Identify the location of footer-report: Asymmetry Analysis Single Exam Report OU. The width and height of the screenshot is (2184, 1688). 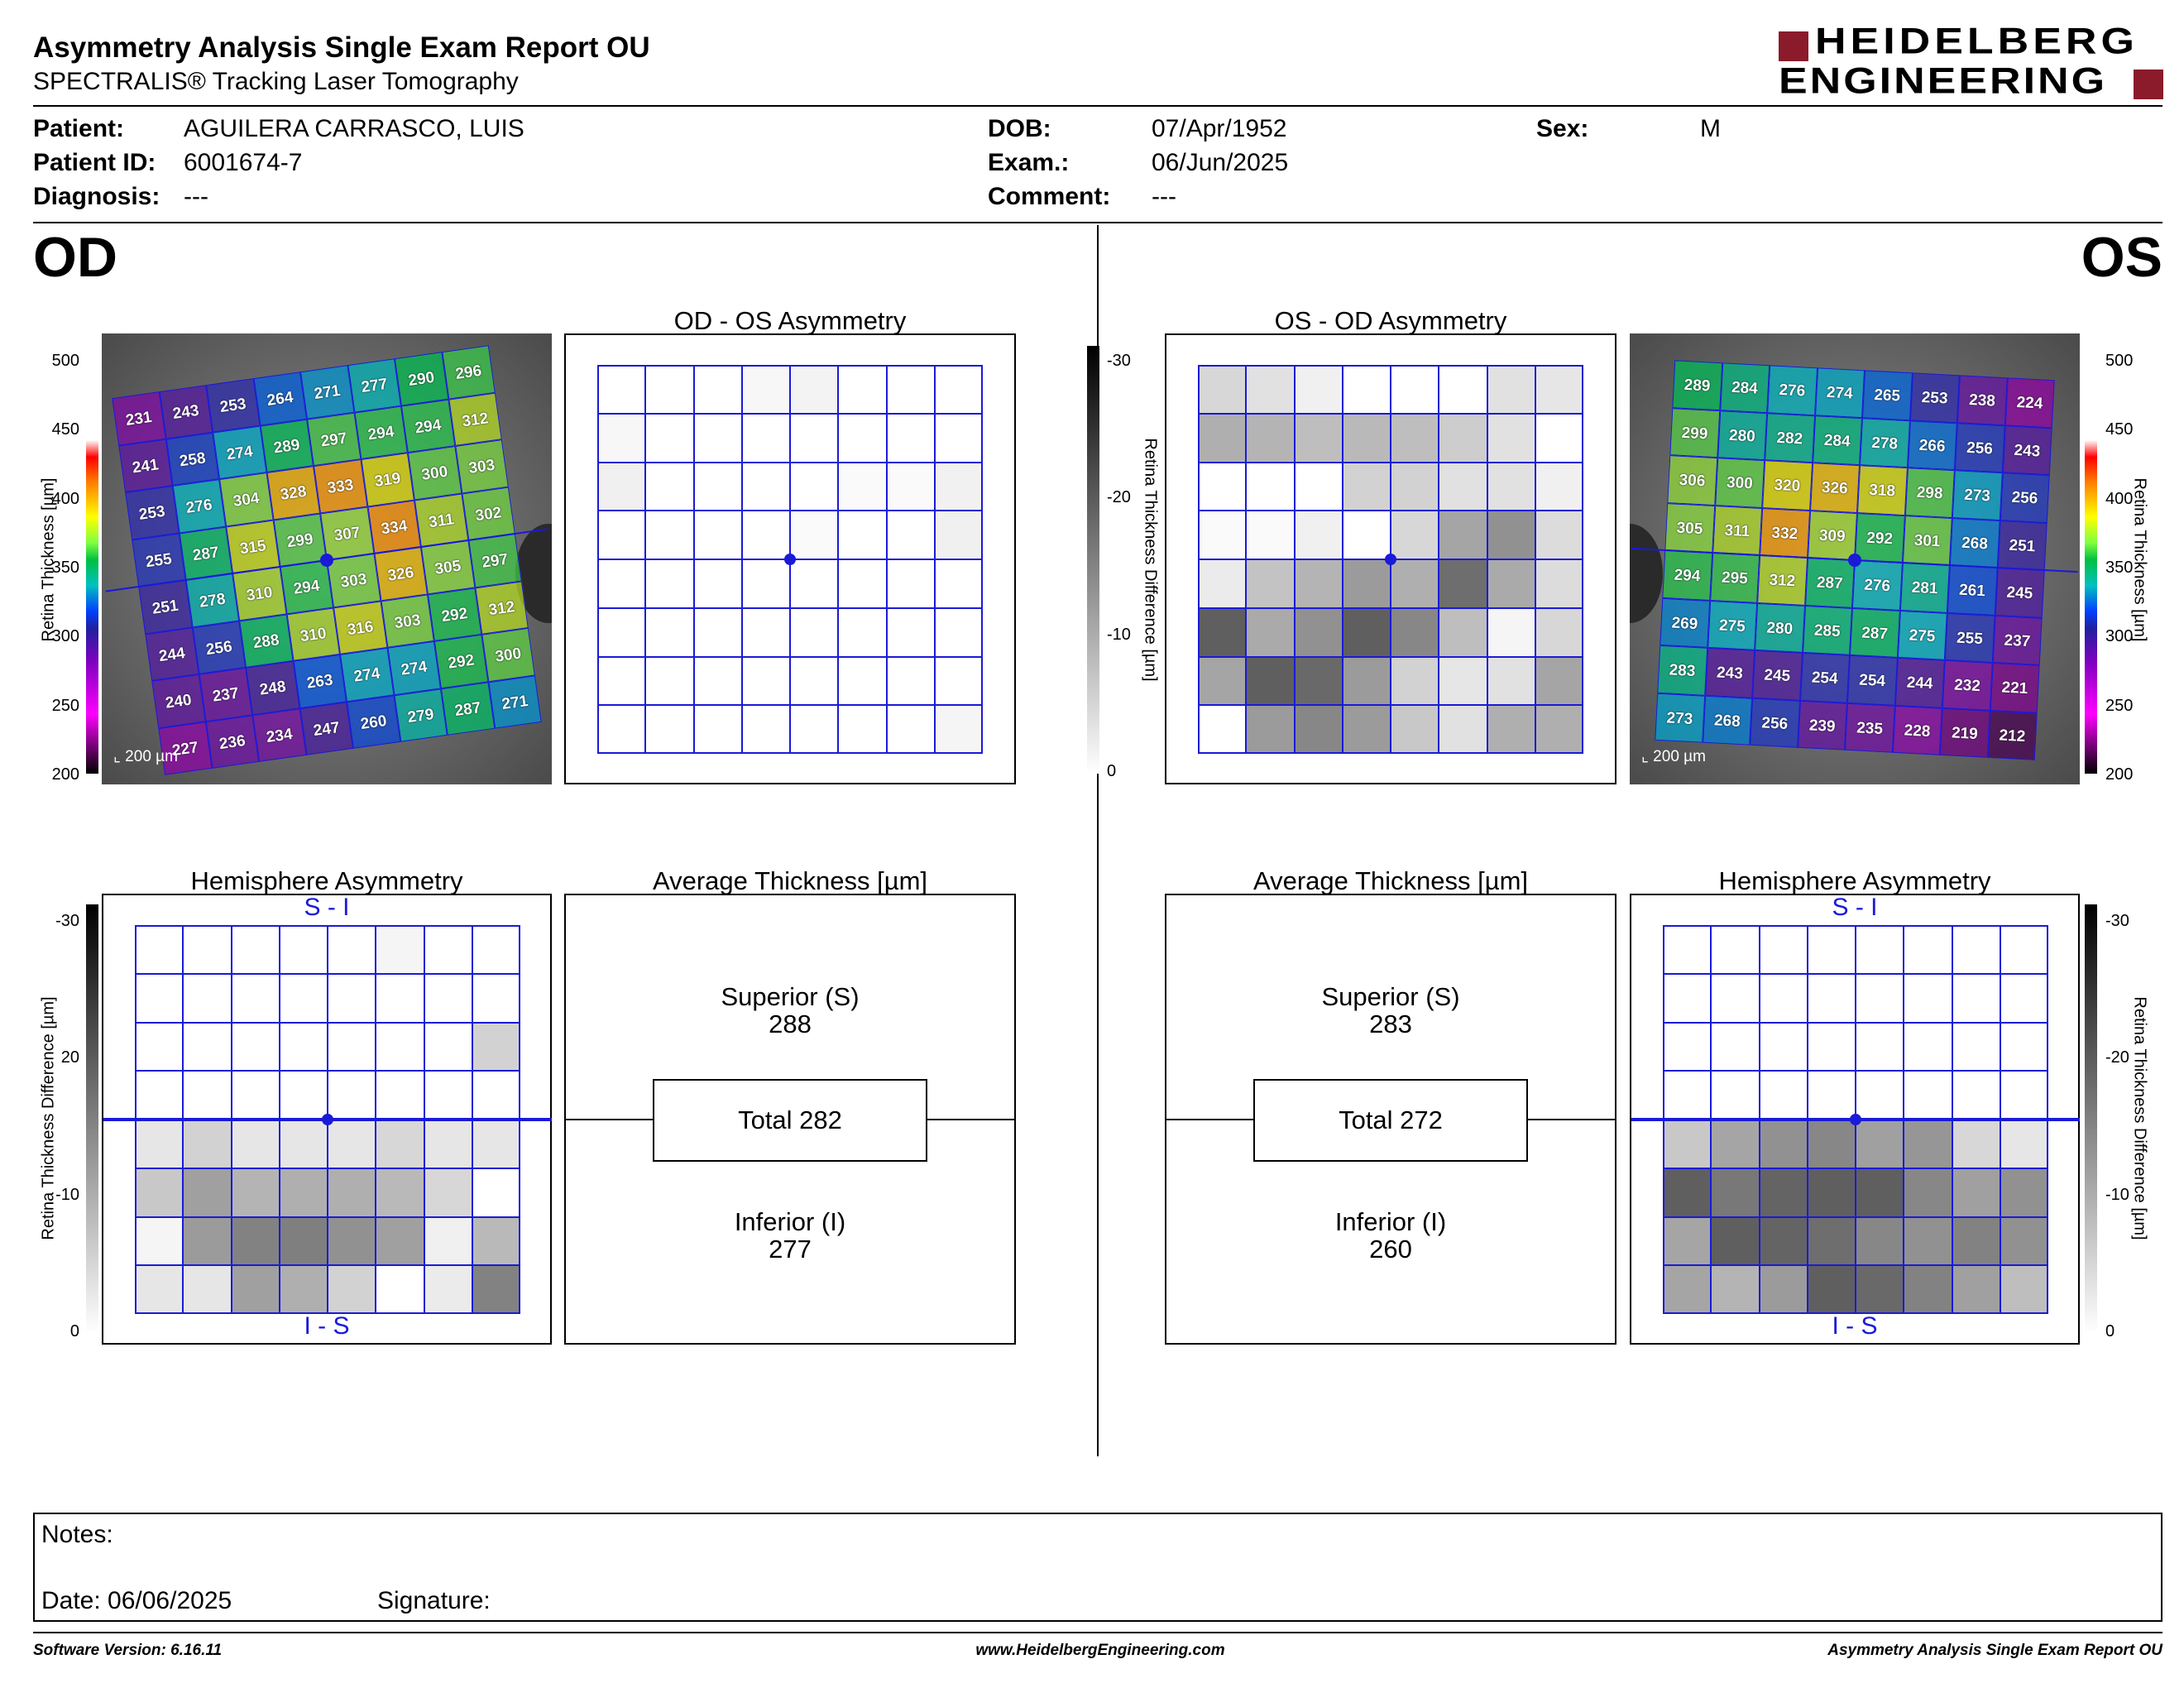
(1994, 1650).